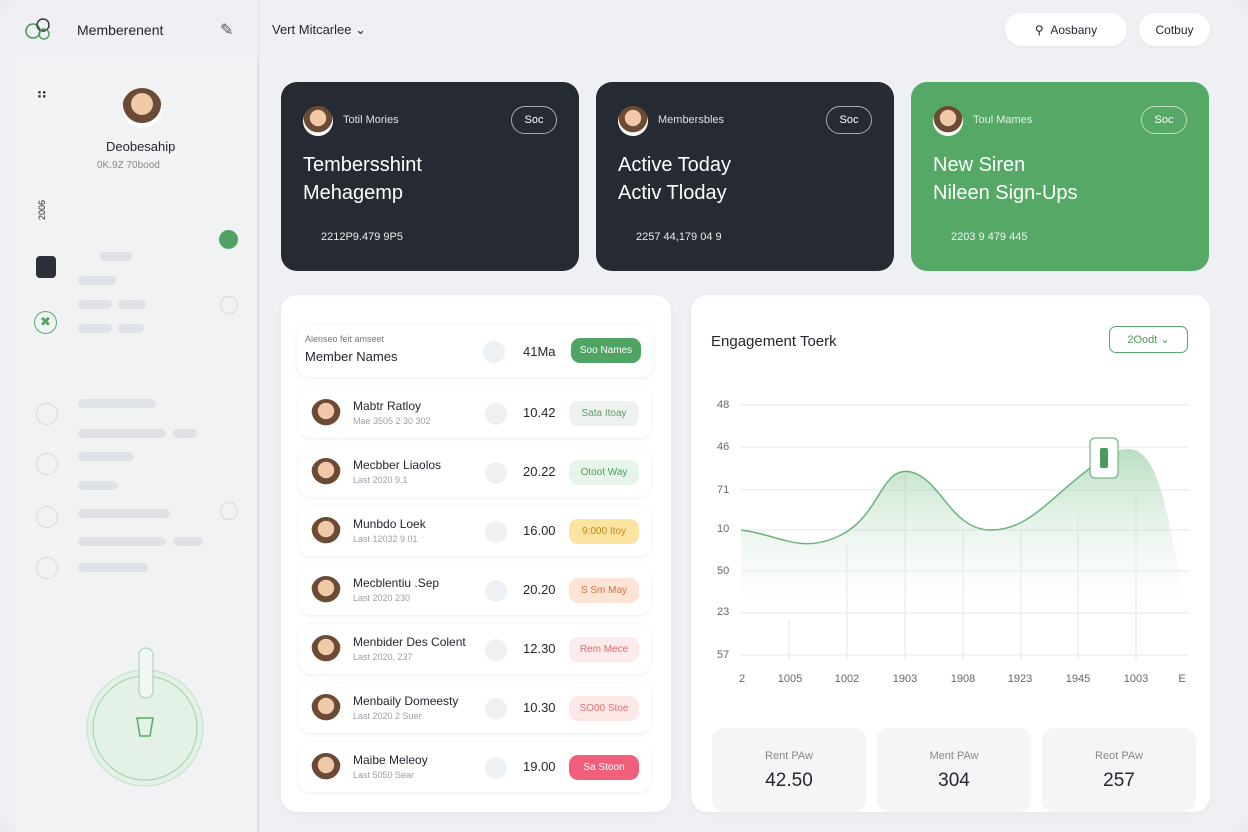 This screenshot has height=832, width=1248. I want to click on member-row: Maibe Meleoy Last 5050 Sear 19.00 Sa Stoon, so click(475, 767).